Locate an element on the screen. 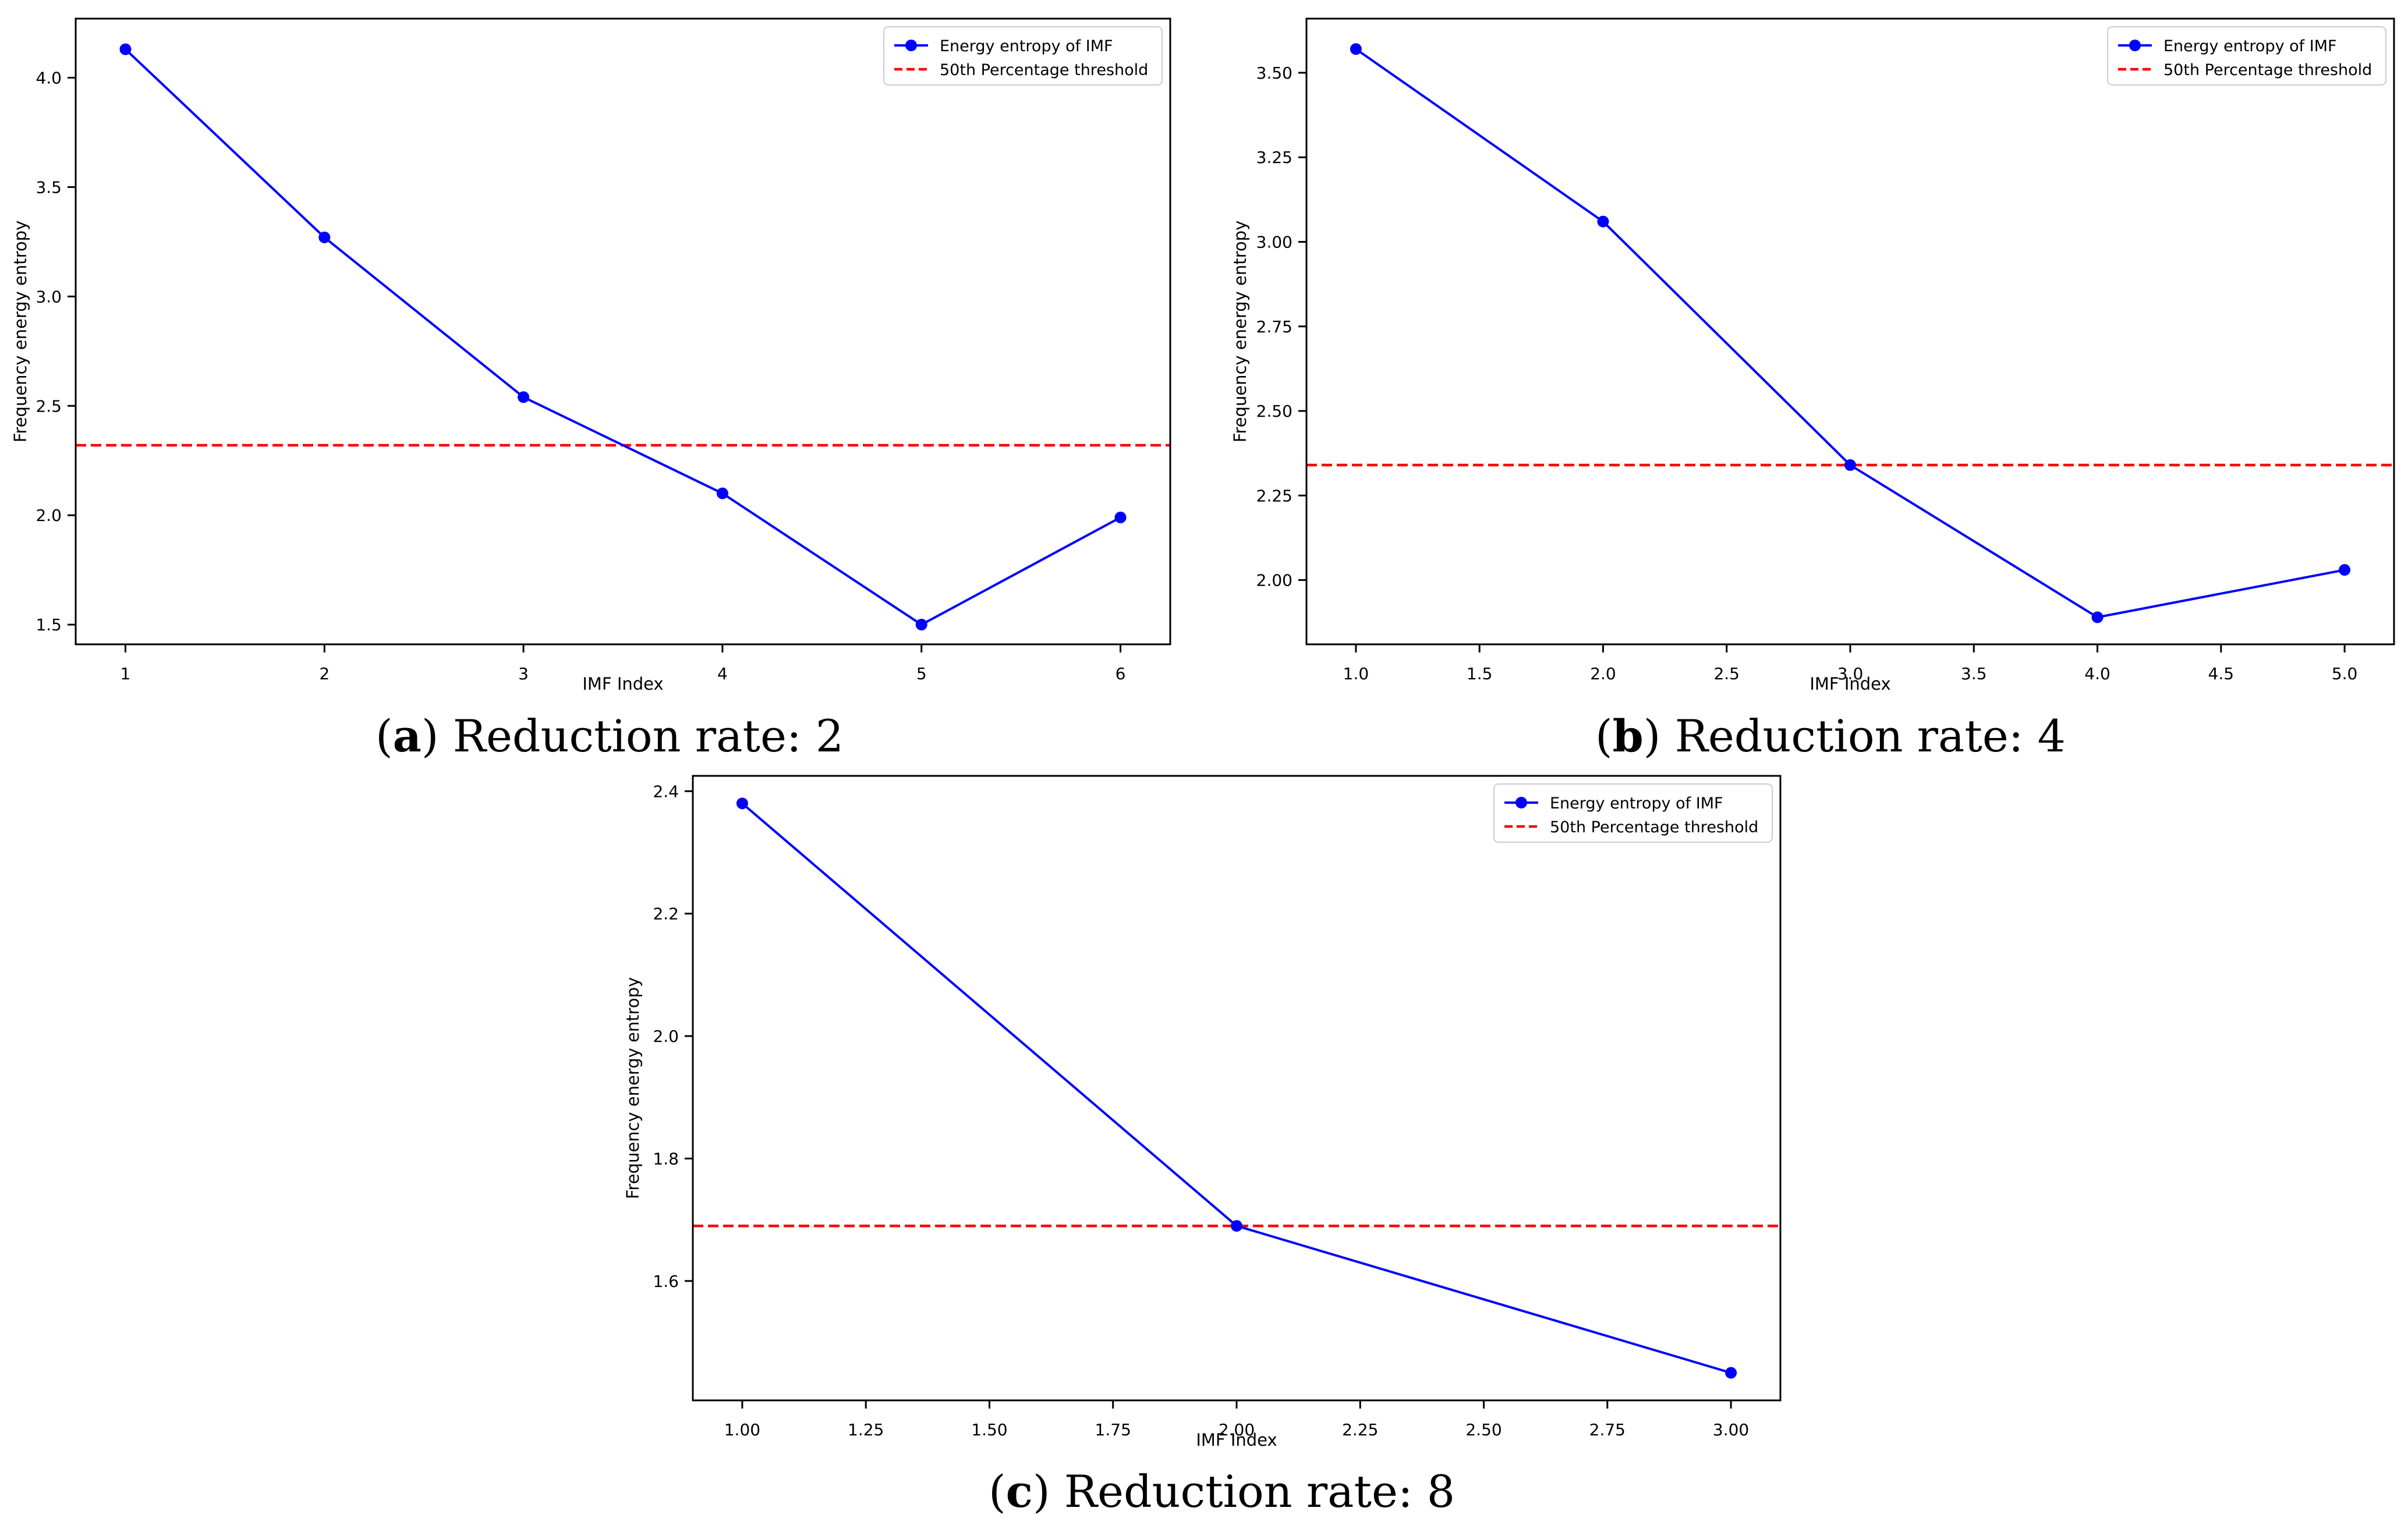  y-tick-label: 4.0 is located at coordinates (49, 77).